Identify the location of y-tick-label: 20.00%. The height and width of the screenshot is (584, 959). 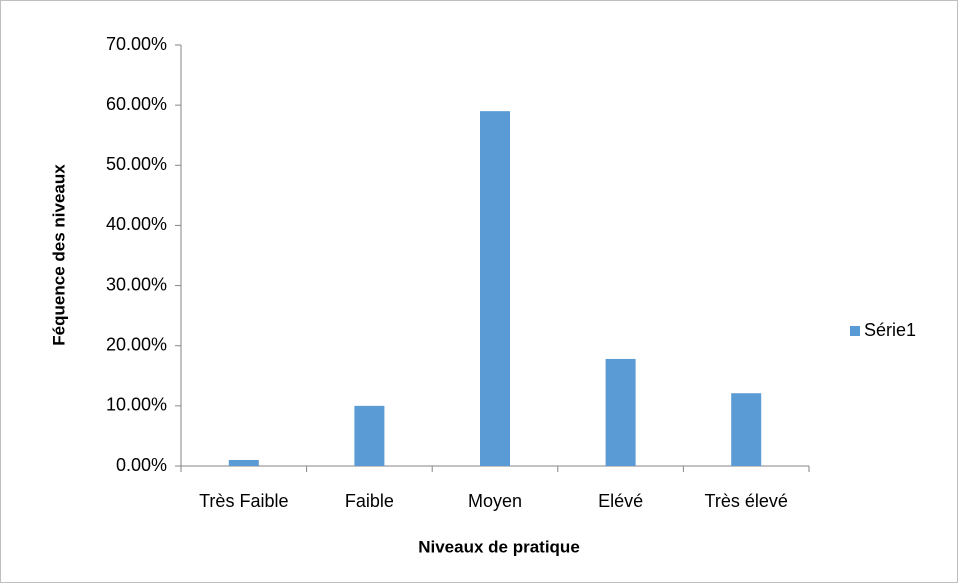
(136, 344).